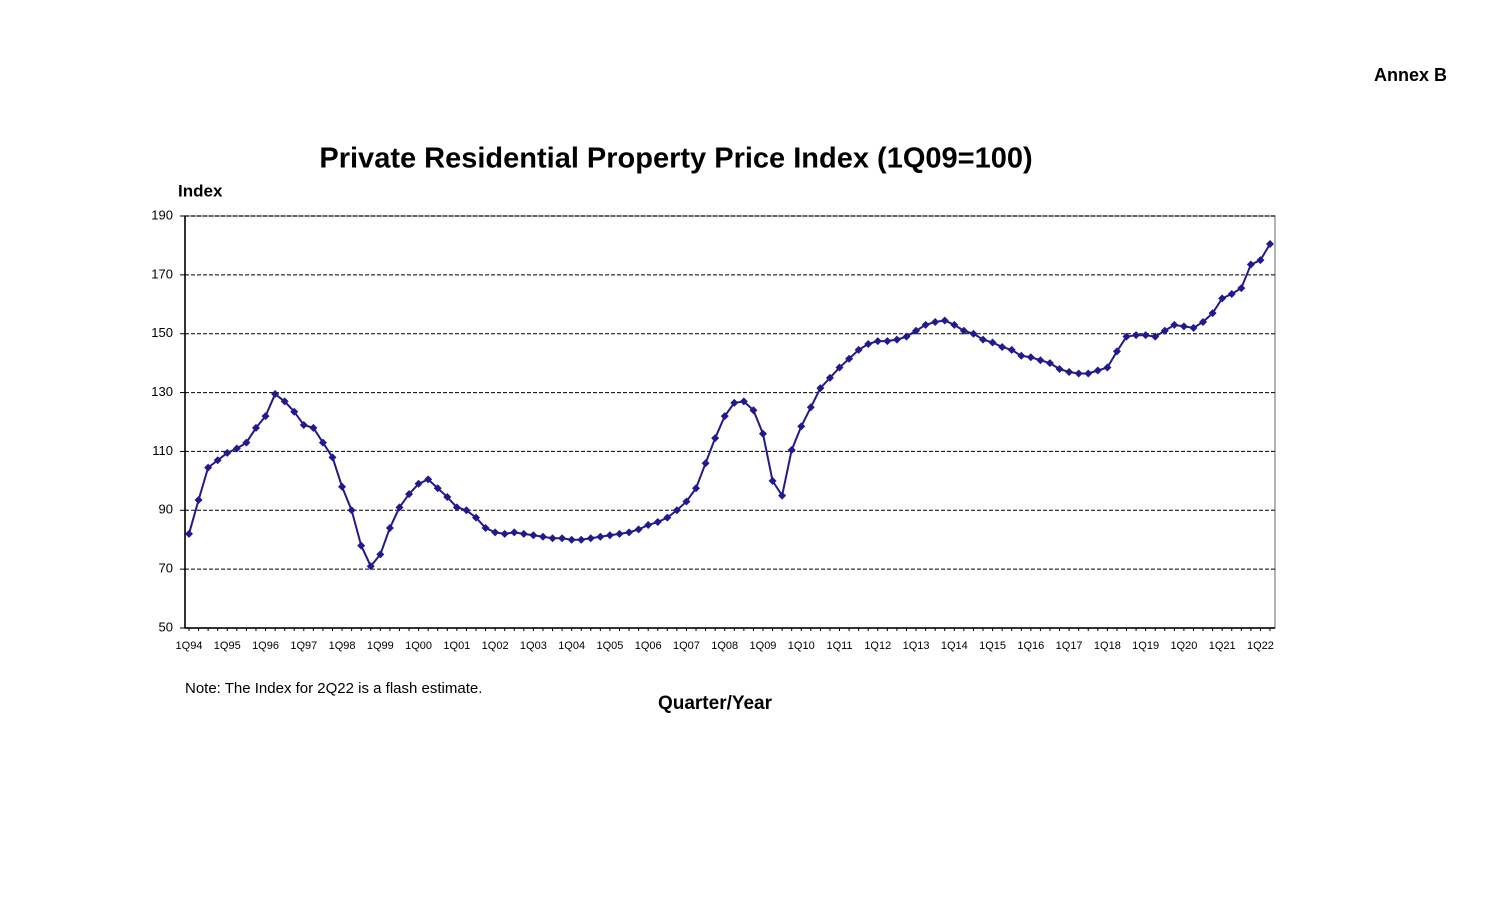  What do you see at coordinates (1410, 75) in the screenshot?
I see `annex-label: Annex B` at bounding box center [1410, 75].